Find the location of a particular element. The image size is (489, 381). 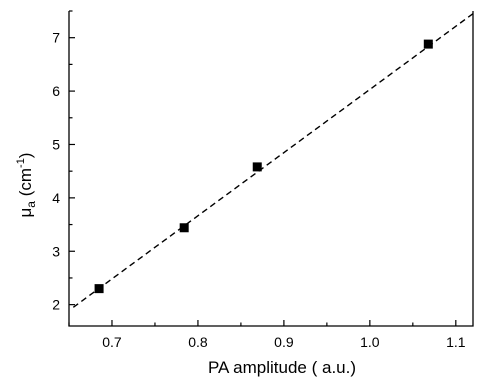

x-tick-label: 1.1 is located at coordinates (456, 342).